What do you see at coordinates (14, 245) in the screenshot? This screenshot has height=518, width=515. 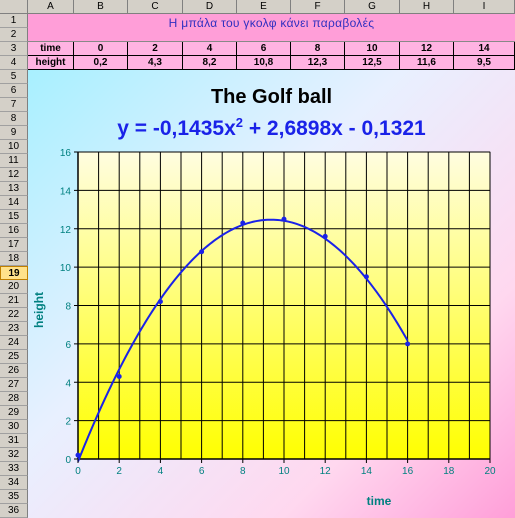 I see `row-header-17: 17` at bounding box center [14, 245].